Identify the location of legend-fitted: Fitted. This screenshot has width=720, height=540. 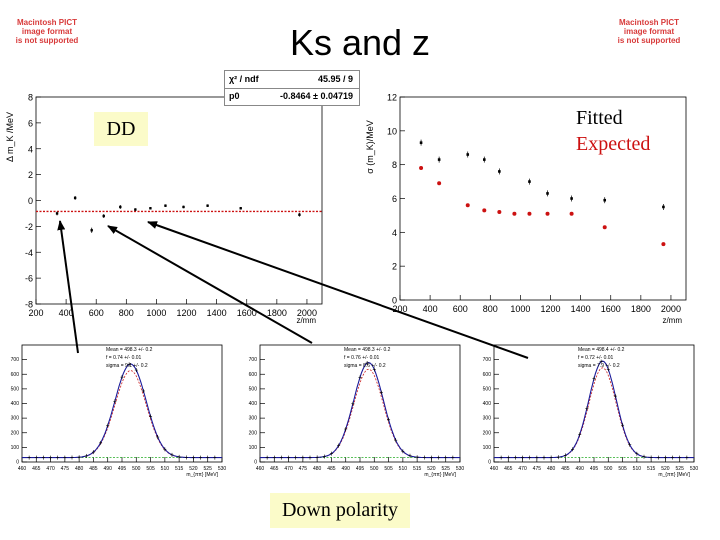
(599, 118).